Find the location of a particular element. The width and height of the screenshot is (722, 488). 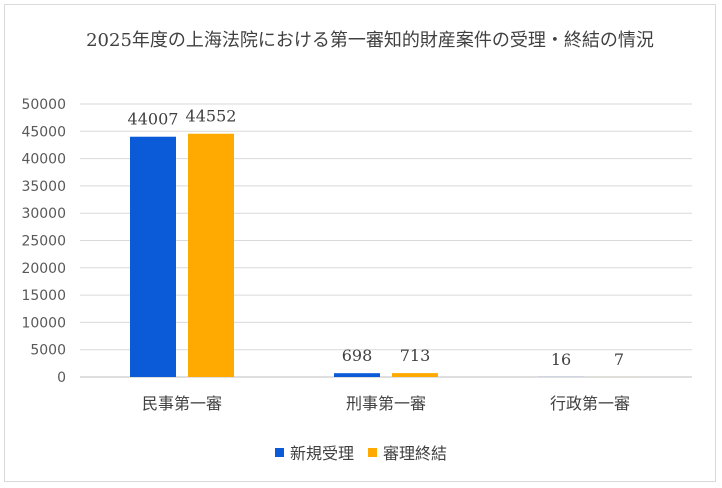

y-tick-label: 35000 is located at coordinates (43, 187).